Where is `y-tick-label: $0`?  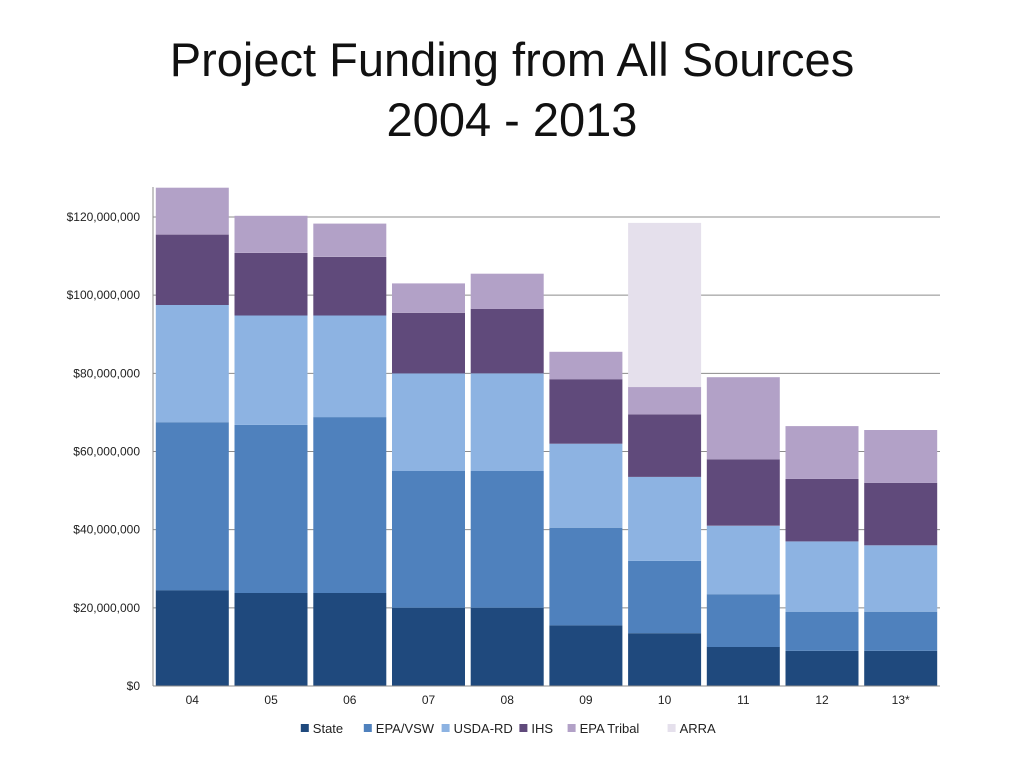
y-tick-label: $0 is located at coordinates (134, 686).